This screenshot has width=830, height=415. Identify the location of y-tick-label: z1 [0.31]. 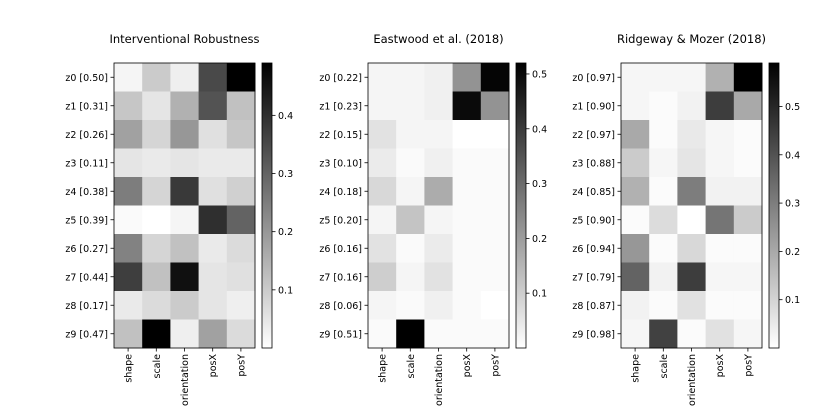
(86, 106).